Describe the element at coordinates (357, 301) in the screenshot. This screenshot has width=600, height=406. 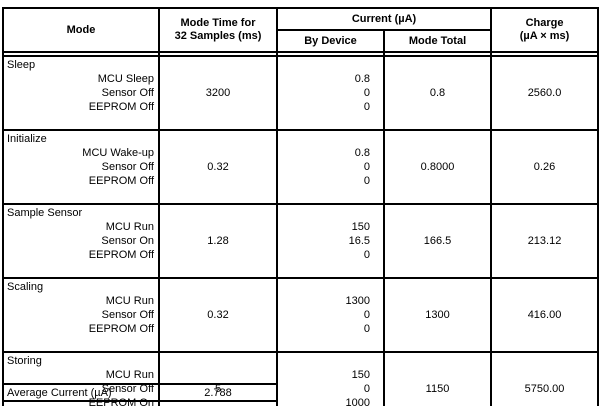
I see `device-current: 1300` at that location.